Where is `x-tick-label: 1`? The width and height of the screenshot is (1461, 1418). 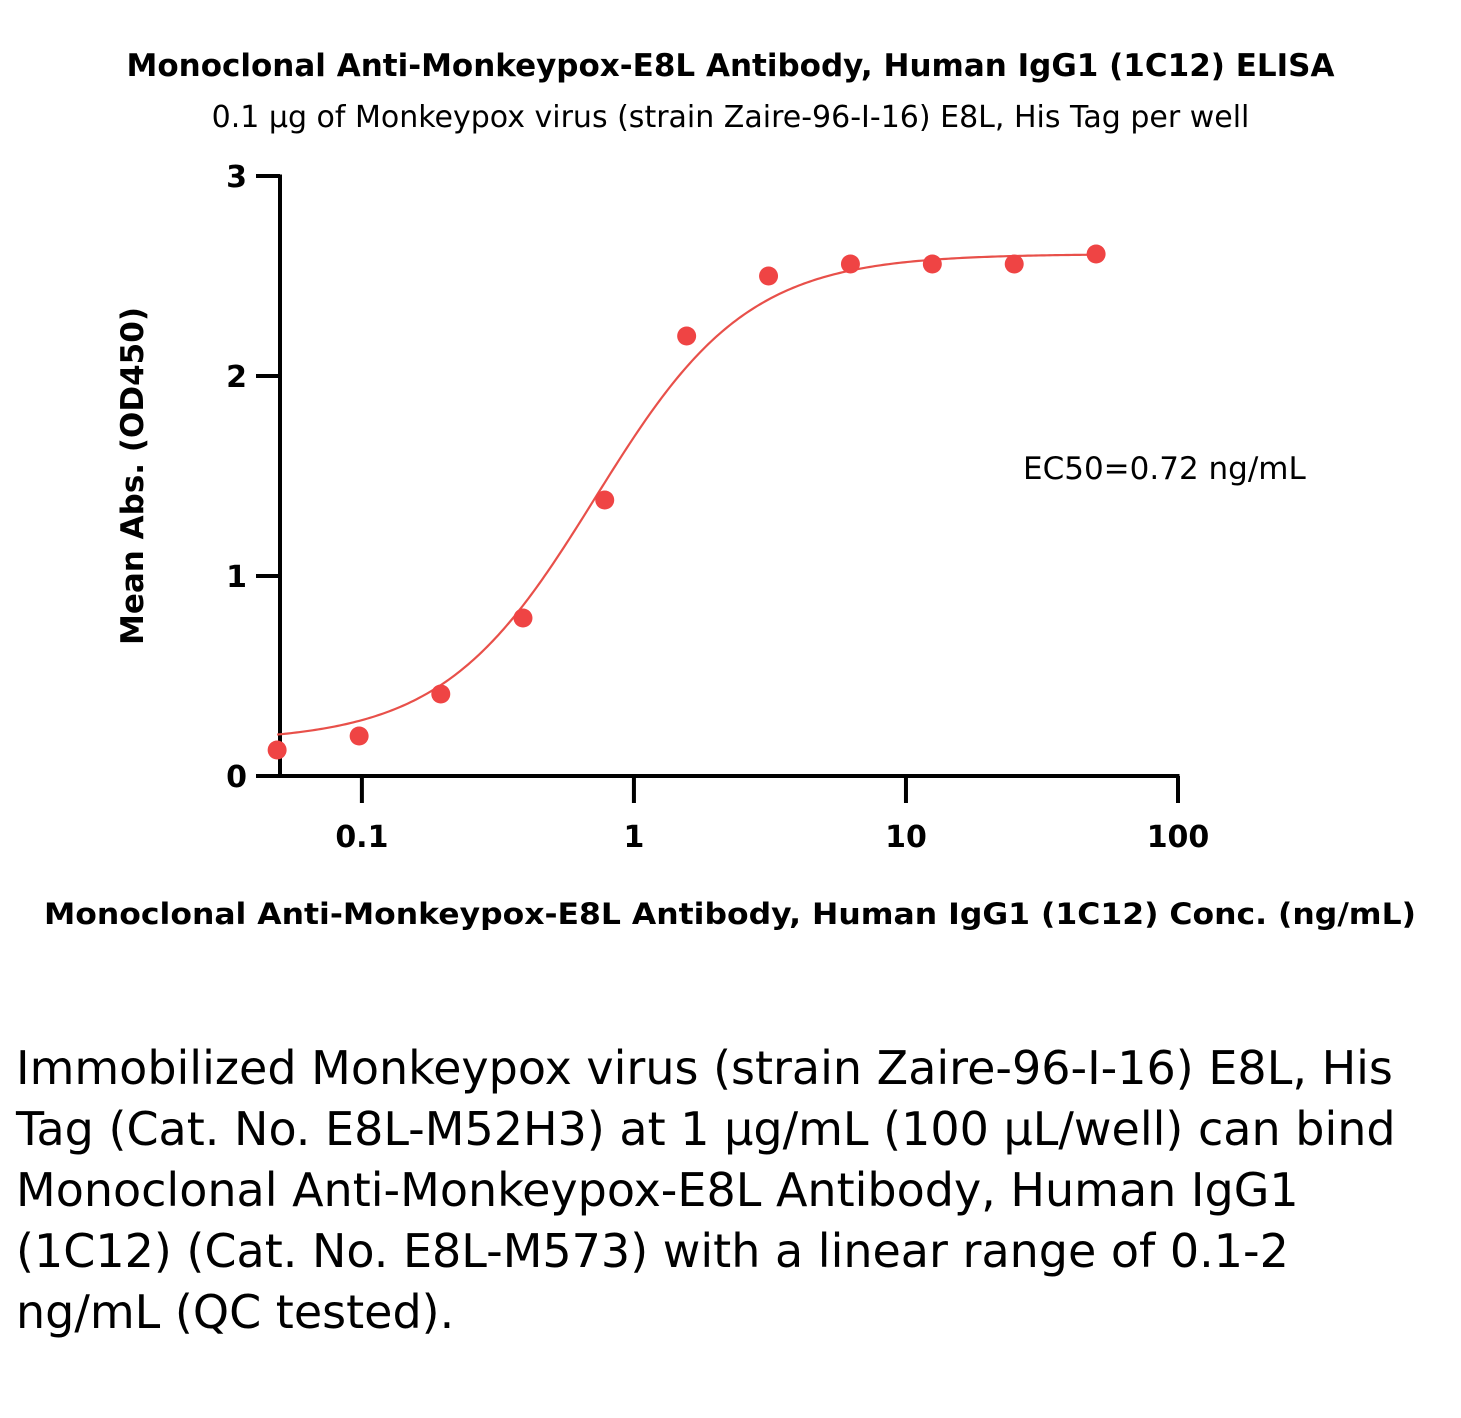
x-tick-label: 1 is located at coordinates (633, 837).